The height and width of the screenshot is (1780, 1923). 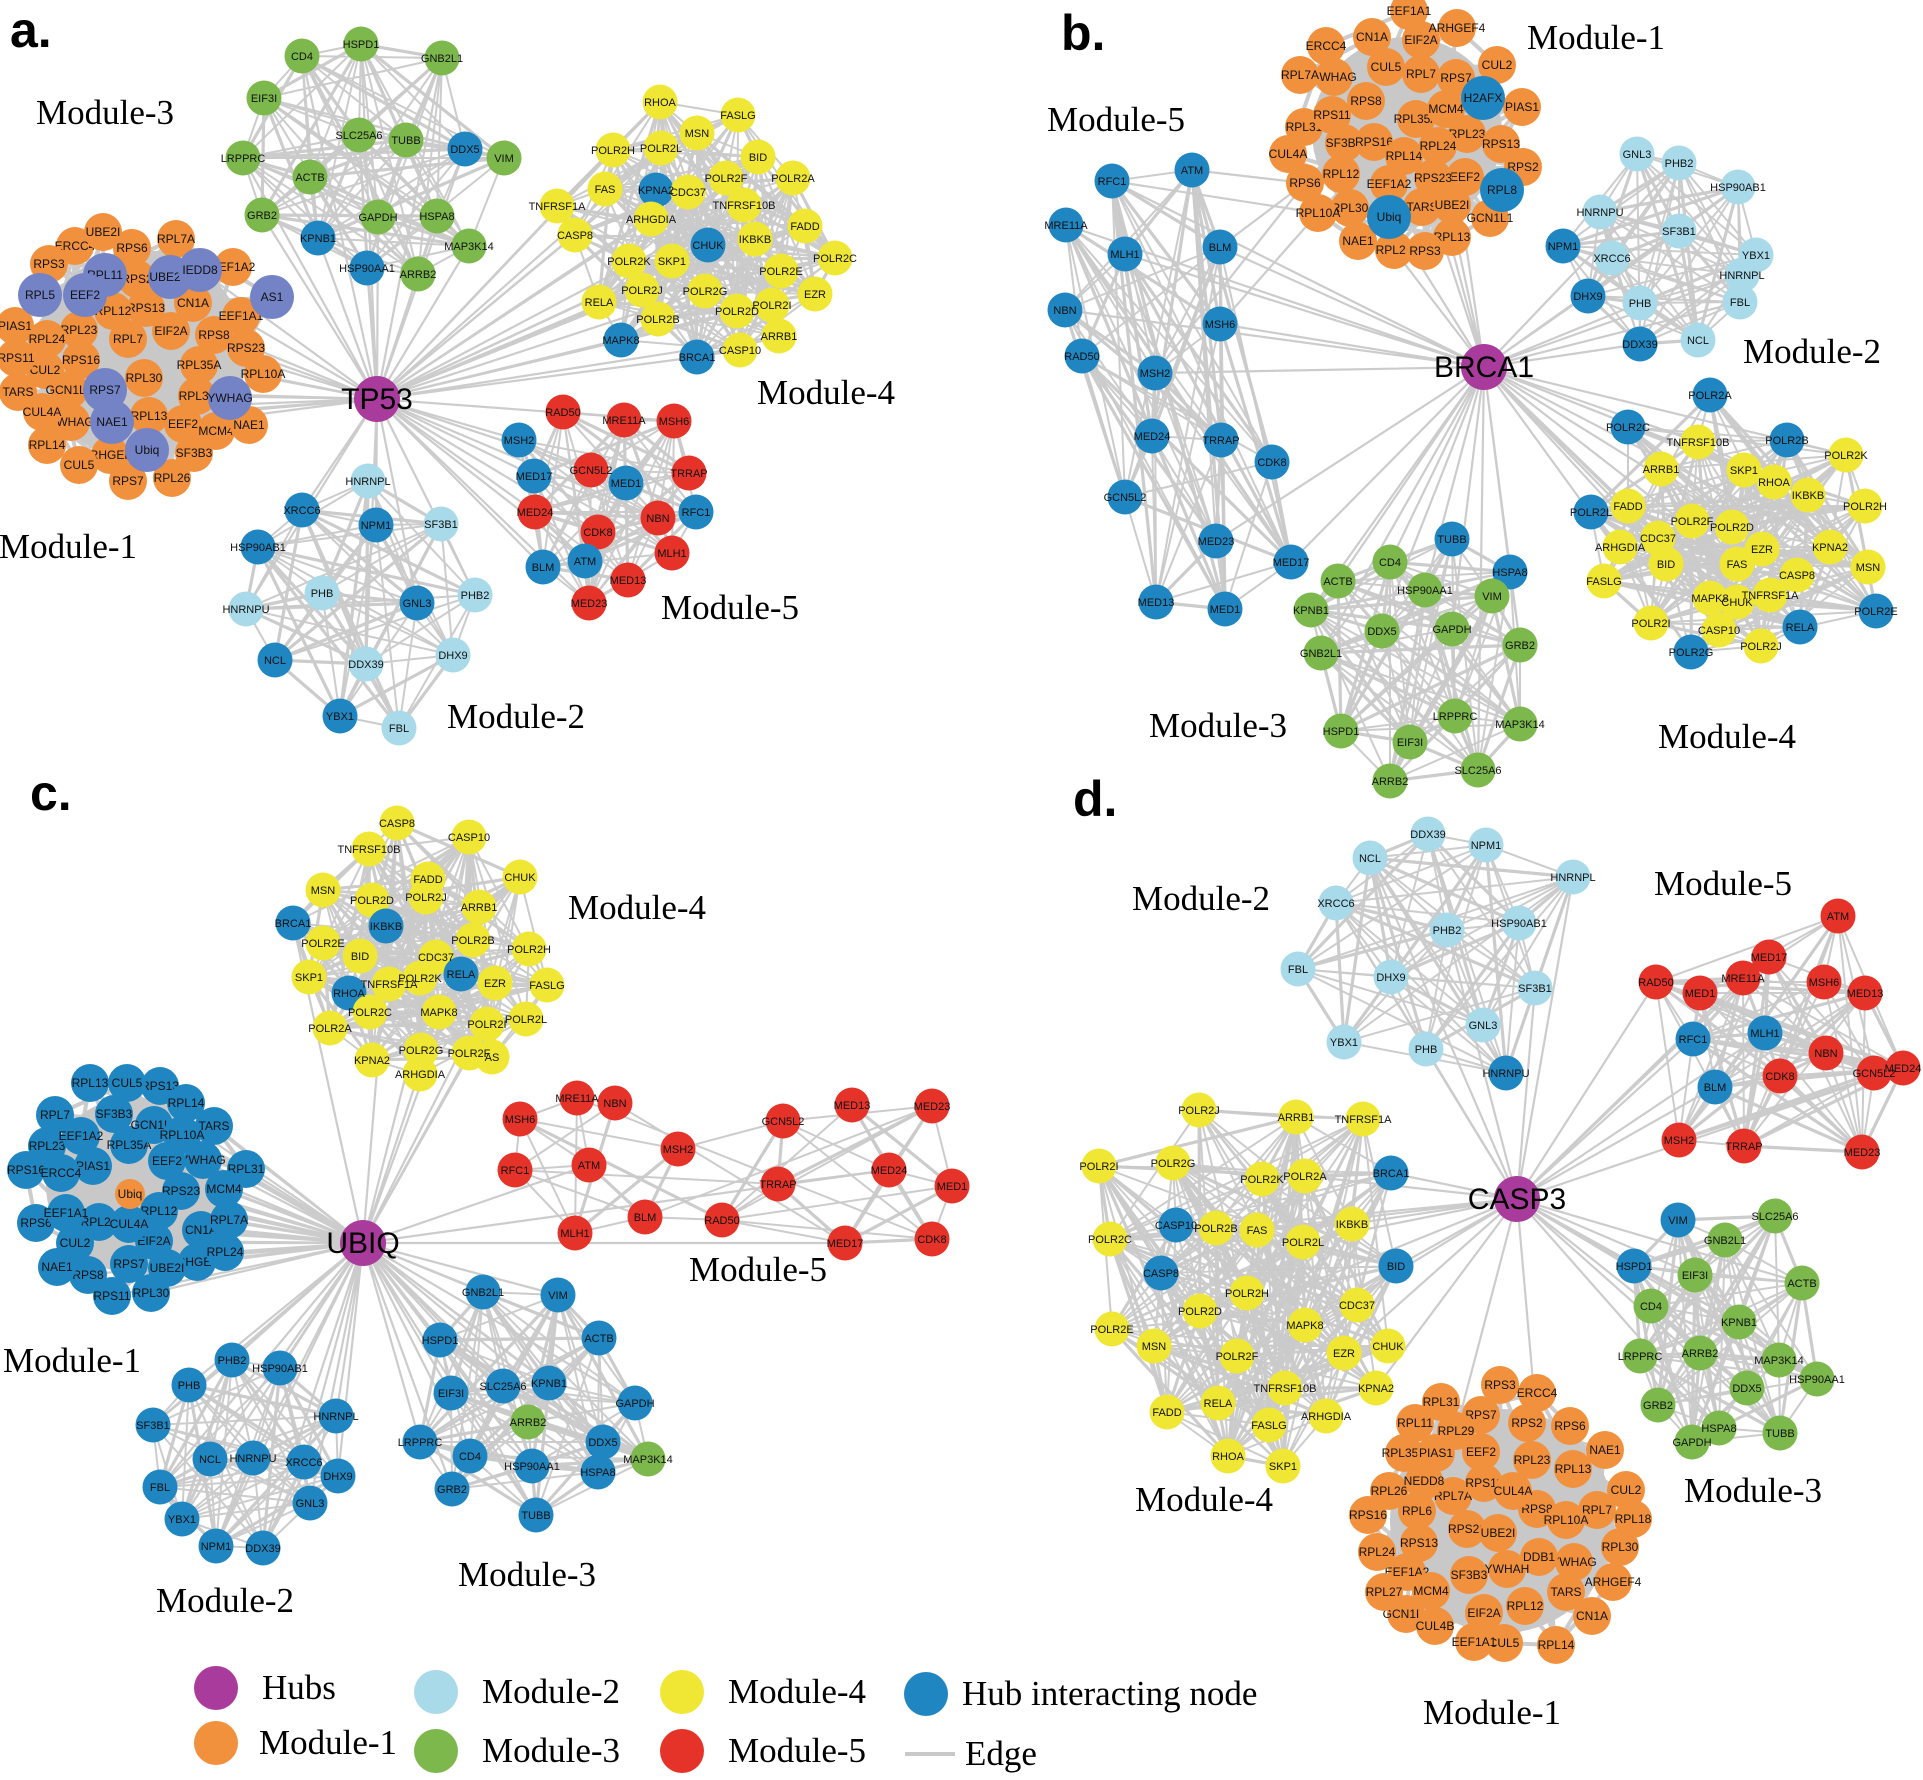 I want to click on svg-text: POLR2C, so click(x=835, y=259).